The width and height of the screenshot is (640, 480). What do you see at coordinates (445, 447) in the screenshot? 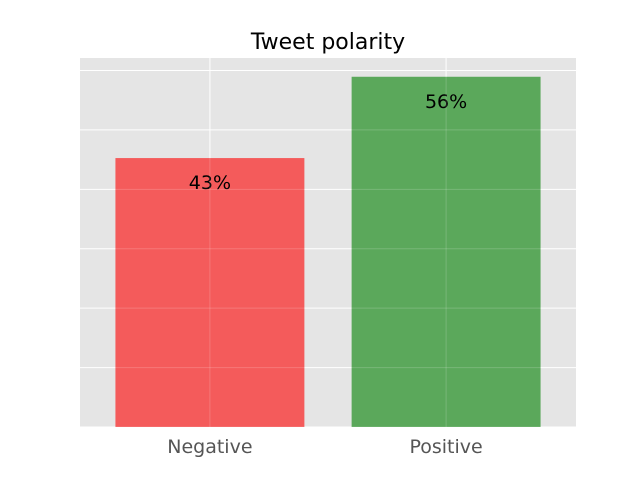
I see `x-tick-label-positive: Positive` at bounding box center [445, 447].